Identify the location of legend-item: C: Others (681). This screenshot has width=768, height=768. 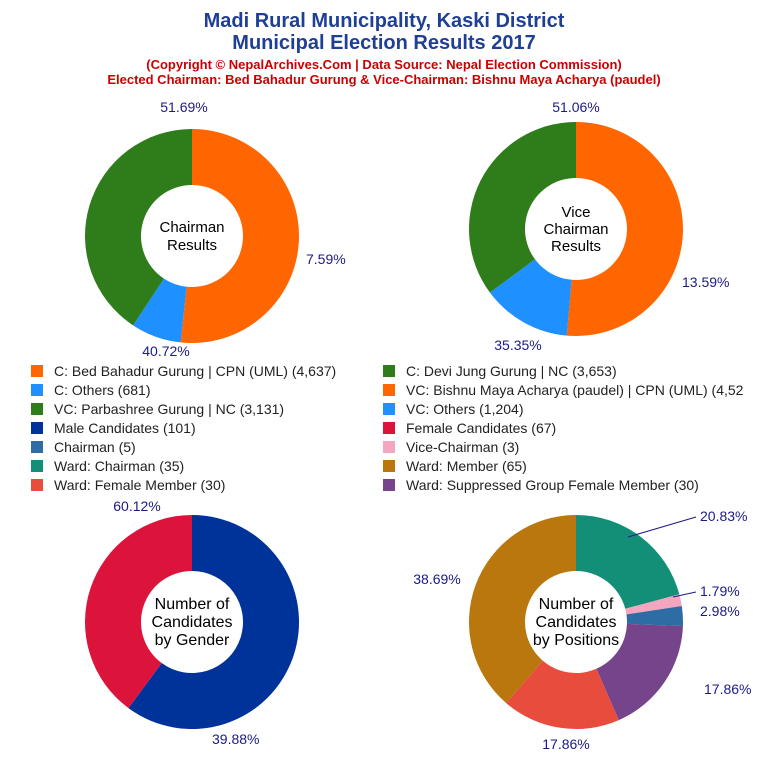
(90, 390).